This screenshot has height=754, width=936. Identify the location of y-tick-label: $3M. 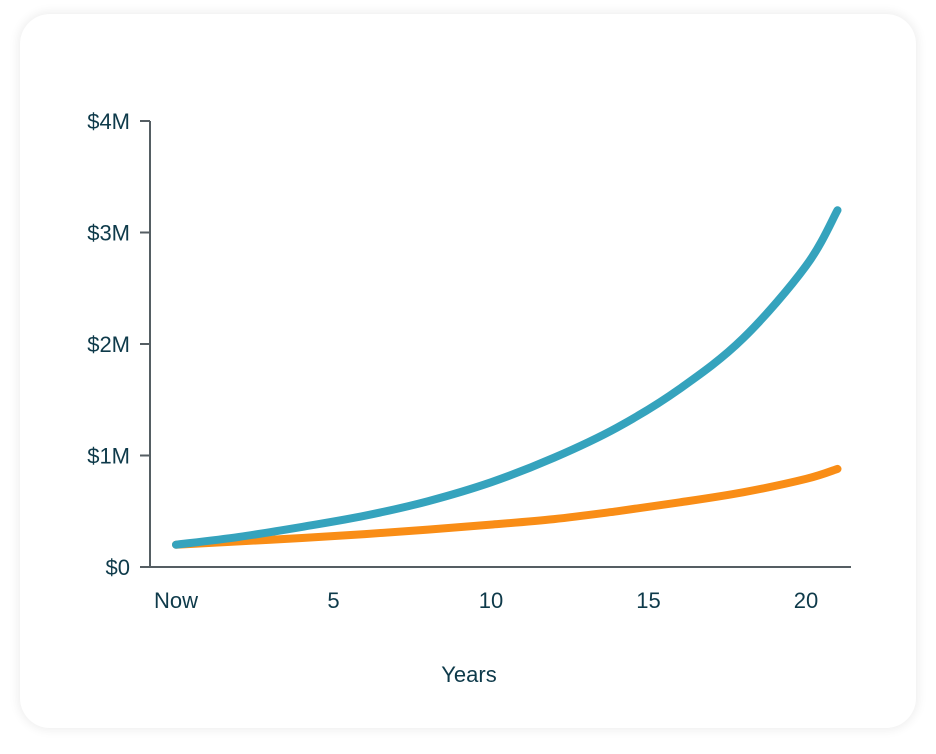
(108, 233).